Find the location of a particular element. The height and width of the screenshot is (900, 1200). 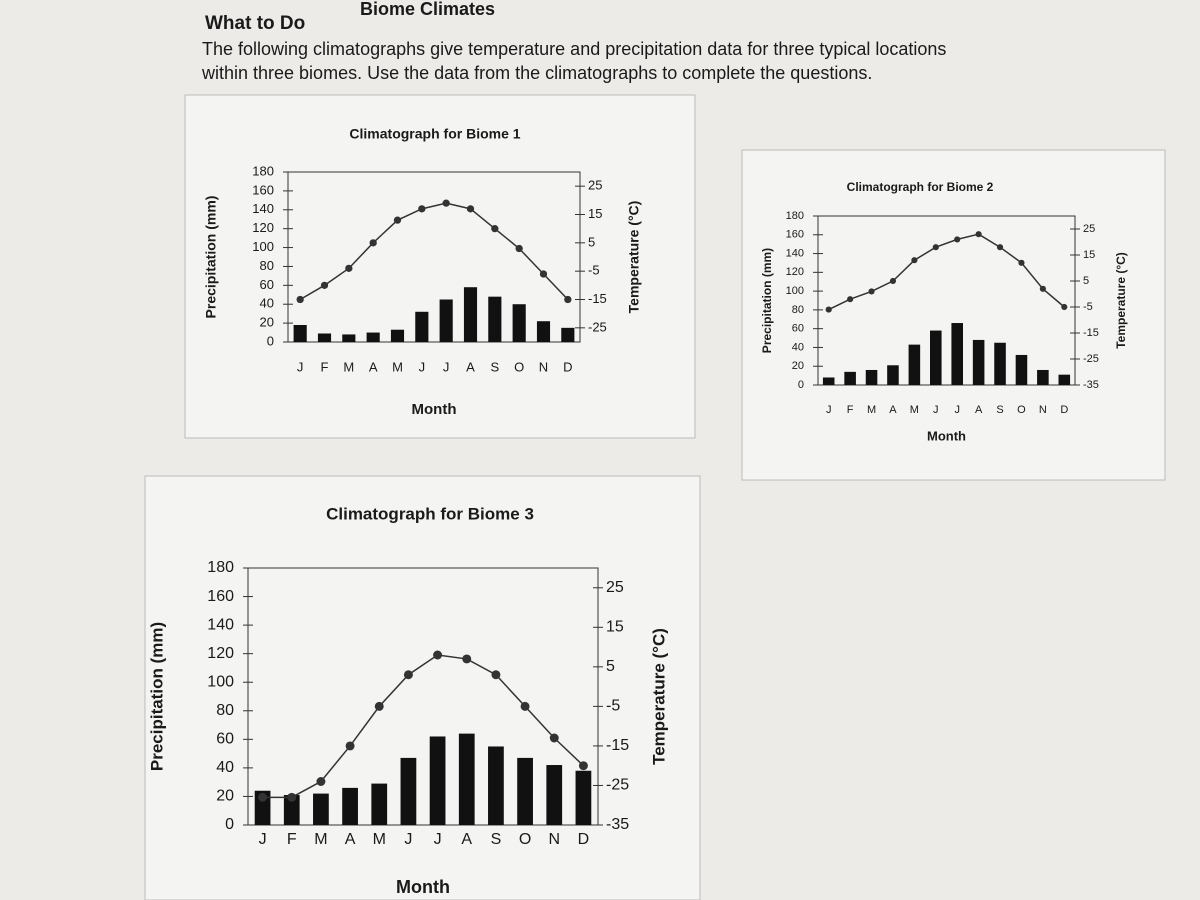

y-tick-label: 0 is located at coordinates (229, 824).